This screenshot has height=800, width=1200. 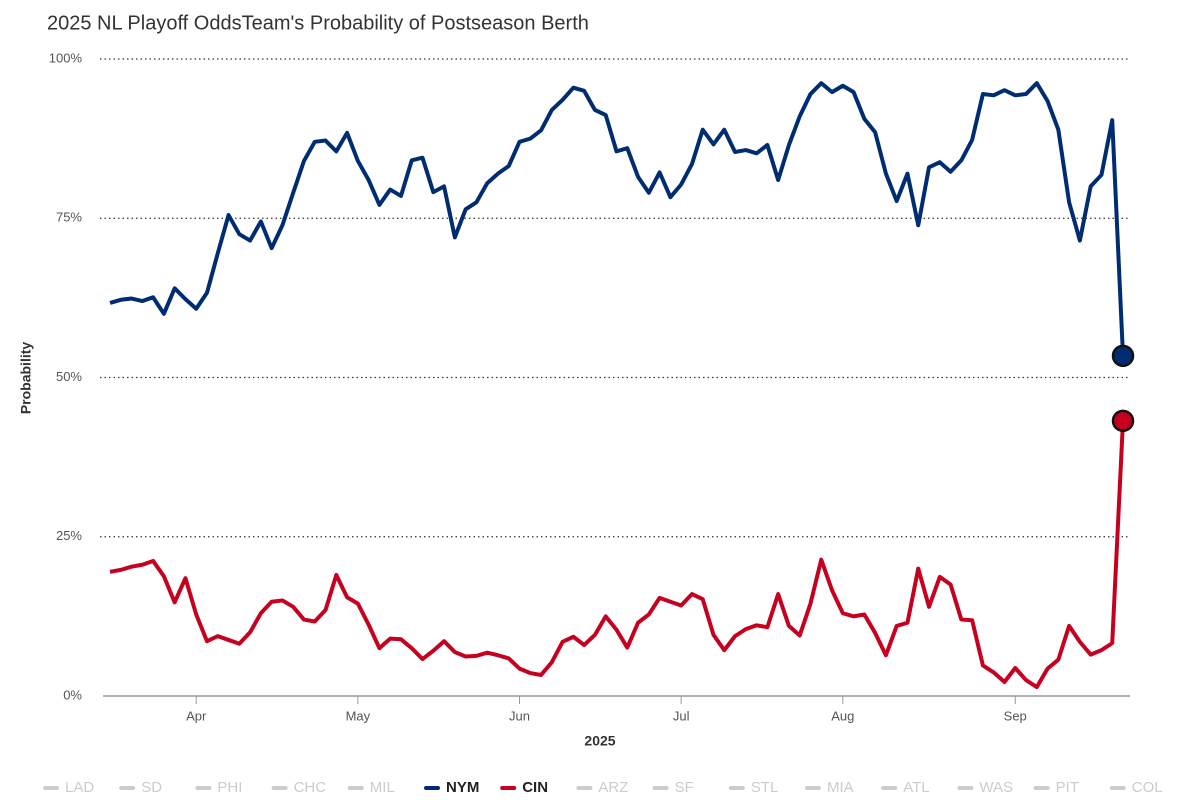 I want to click on legend-label: NYM, so click(x=462, y=787).